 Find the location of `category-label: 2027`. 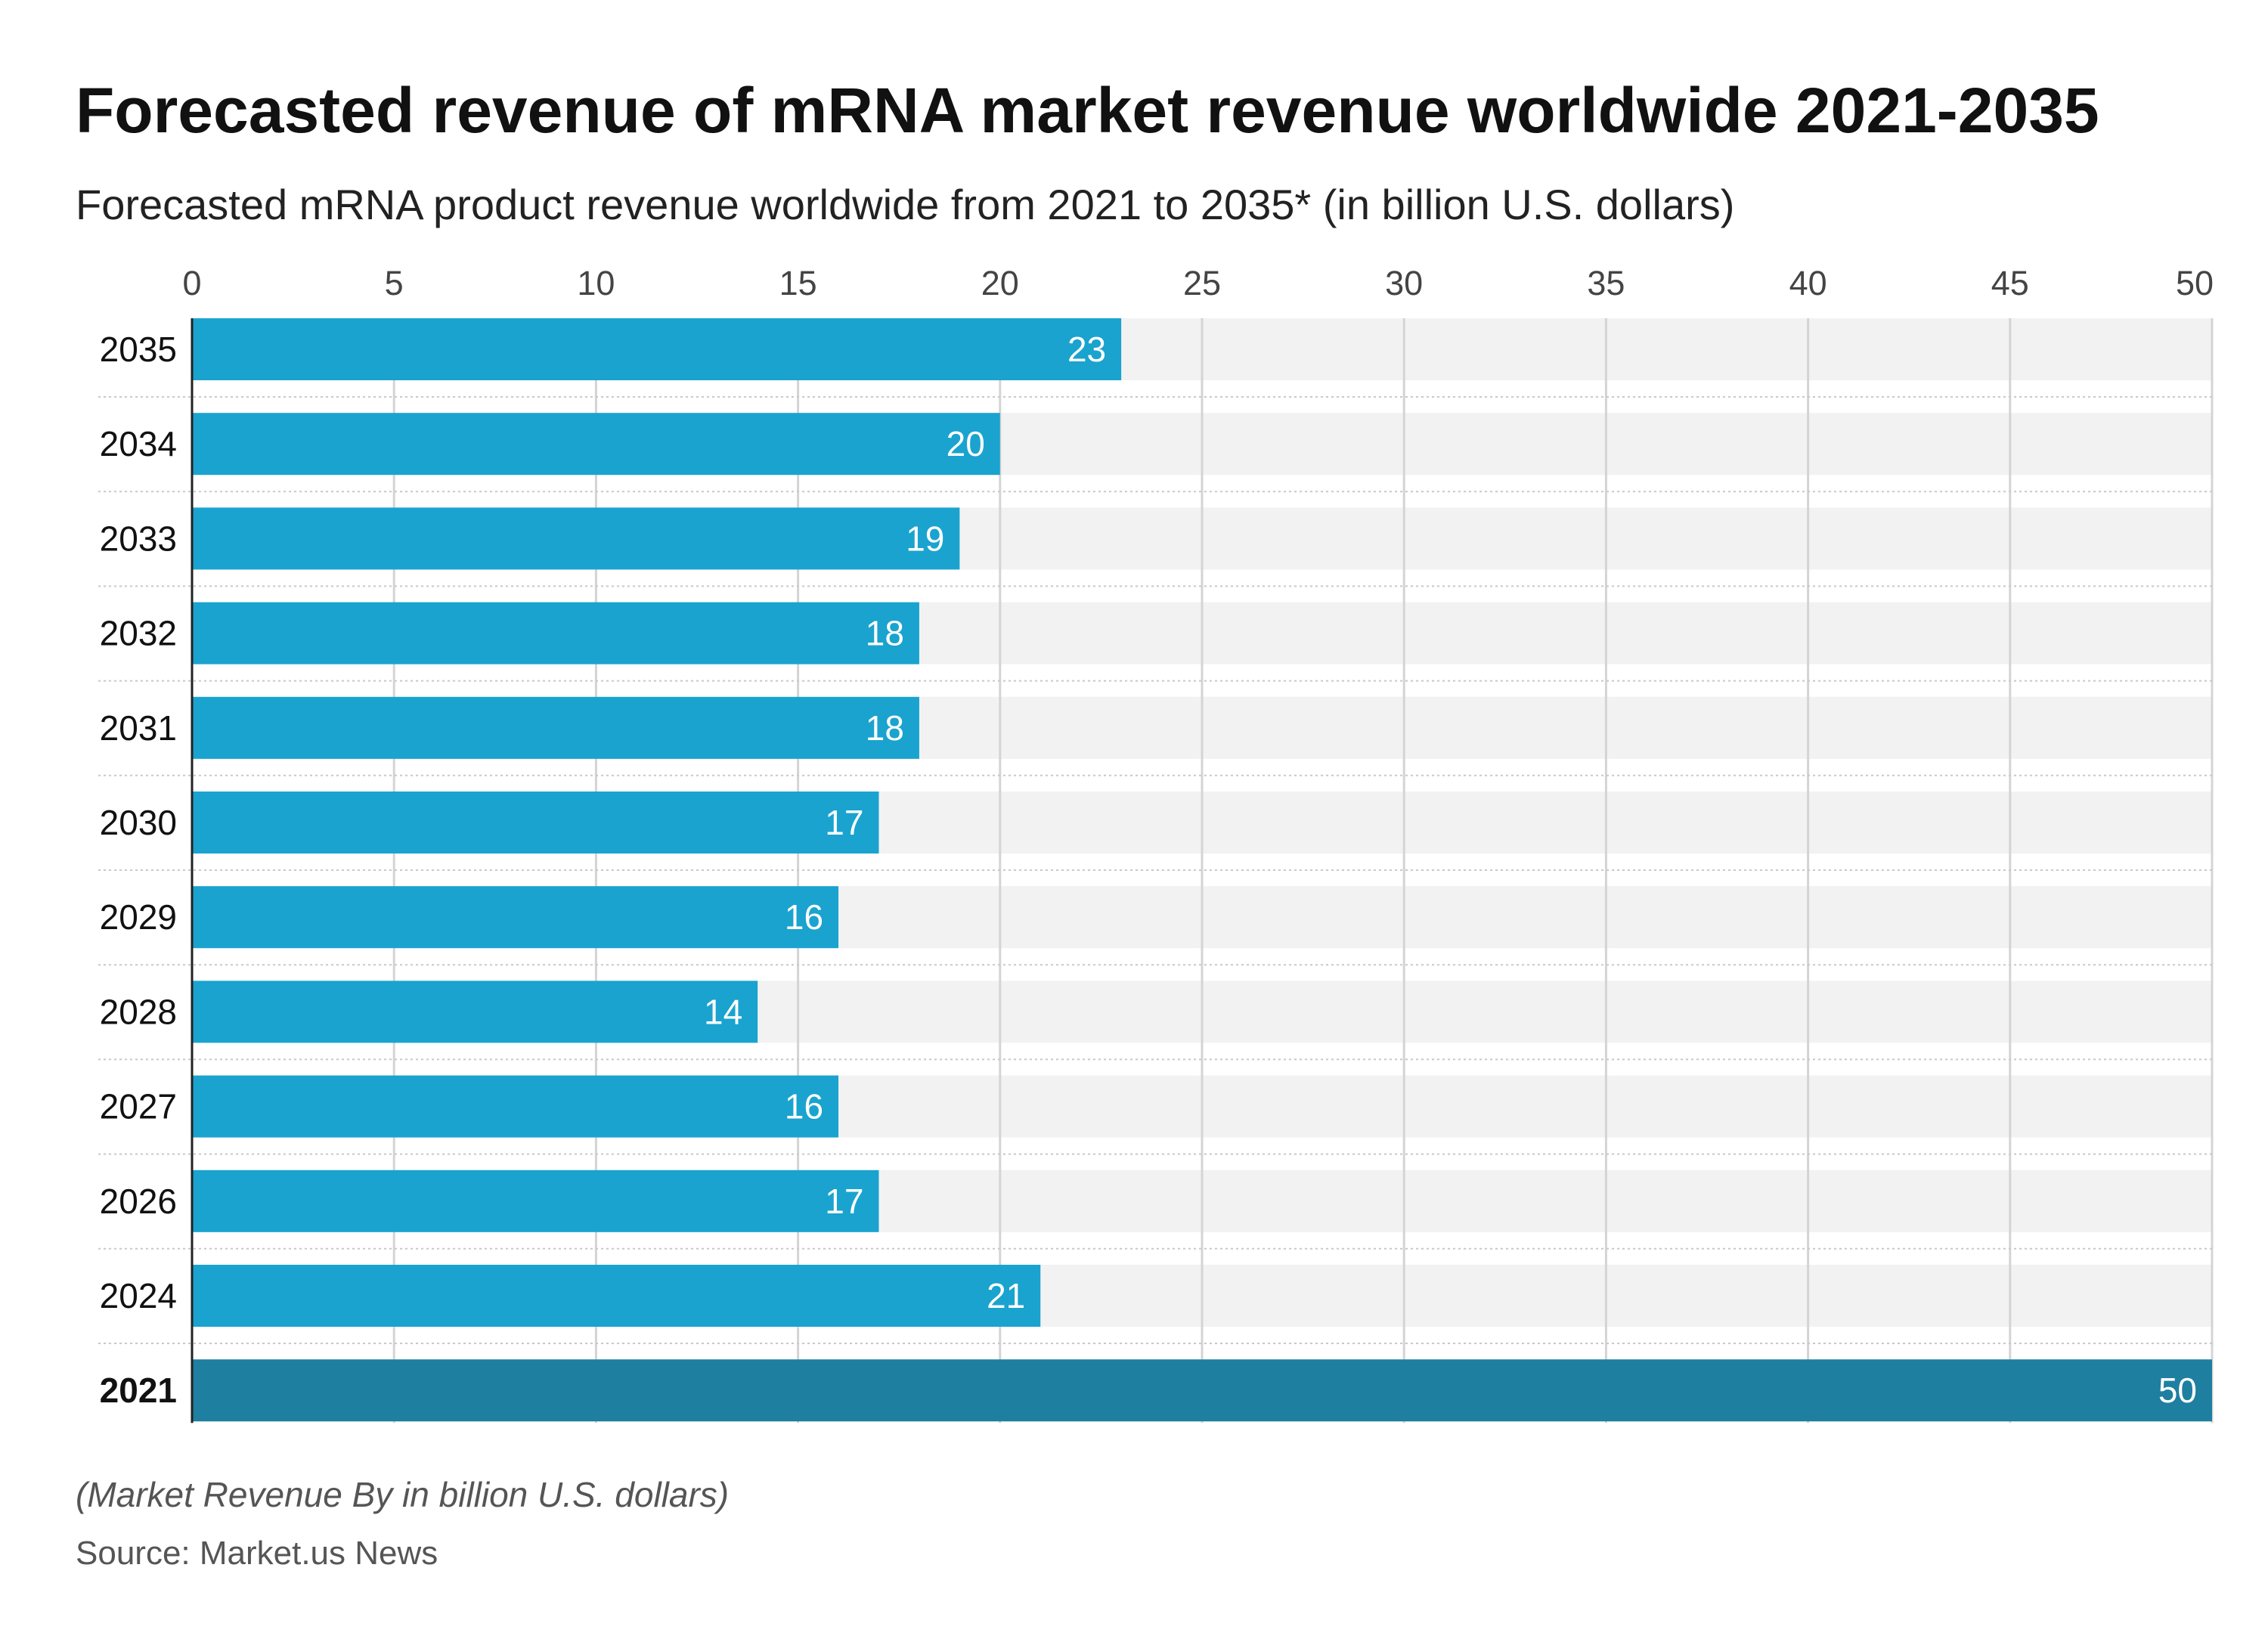

category-label: 2027 is located at coordinates (138, 1106).